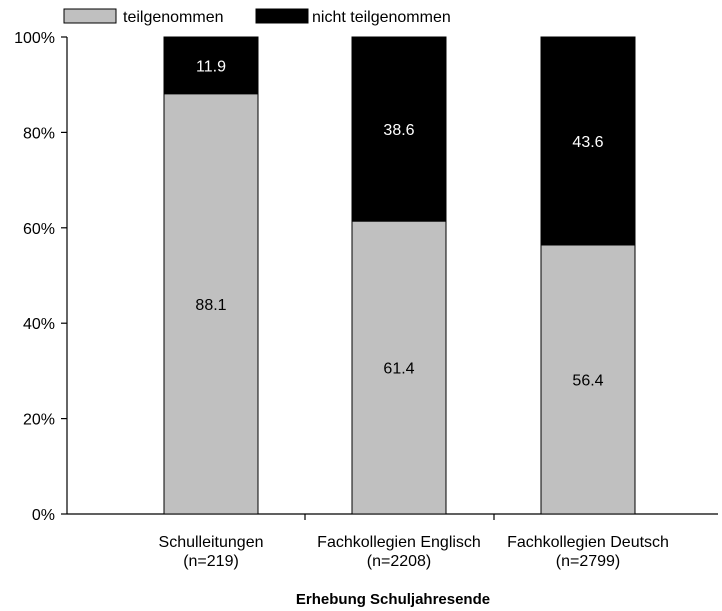 The height and width of the screenshot is (611, 722). What do you see at coordinates (393, 599) in the screenshot?
I see `x-axis-title: Erhebung Schuljahresende` at bounding box center [393, 599].